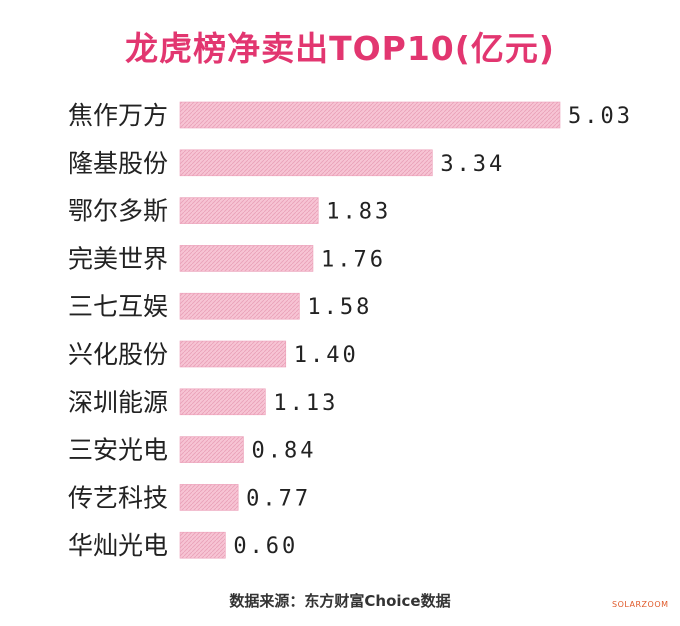  I want to click on category-label: 隆基股份, so click(118, 163).